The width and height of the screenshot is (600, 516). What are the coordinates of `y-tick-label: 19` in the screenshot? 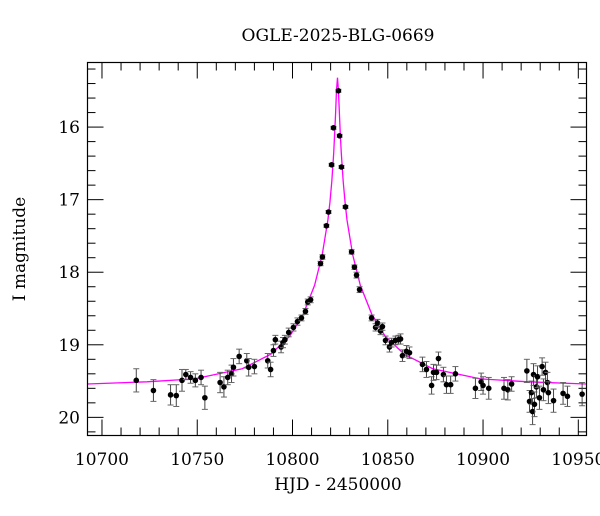 It's located at (69, 346).